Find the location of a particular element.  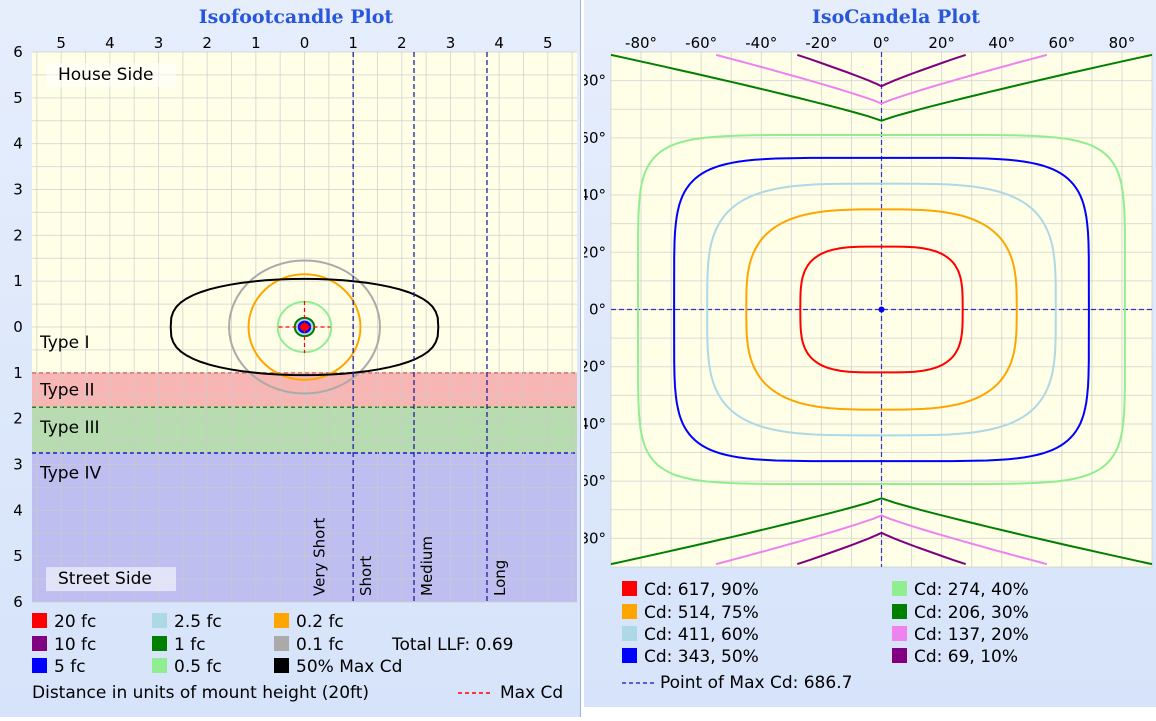

contour-0-1-fc is located at coordinates (304, 327).